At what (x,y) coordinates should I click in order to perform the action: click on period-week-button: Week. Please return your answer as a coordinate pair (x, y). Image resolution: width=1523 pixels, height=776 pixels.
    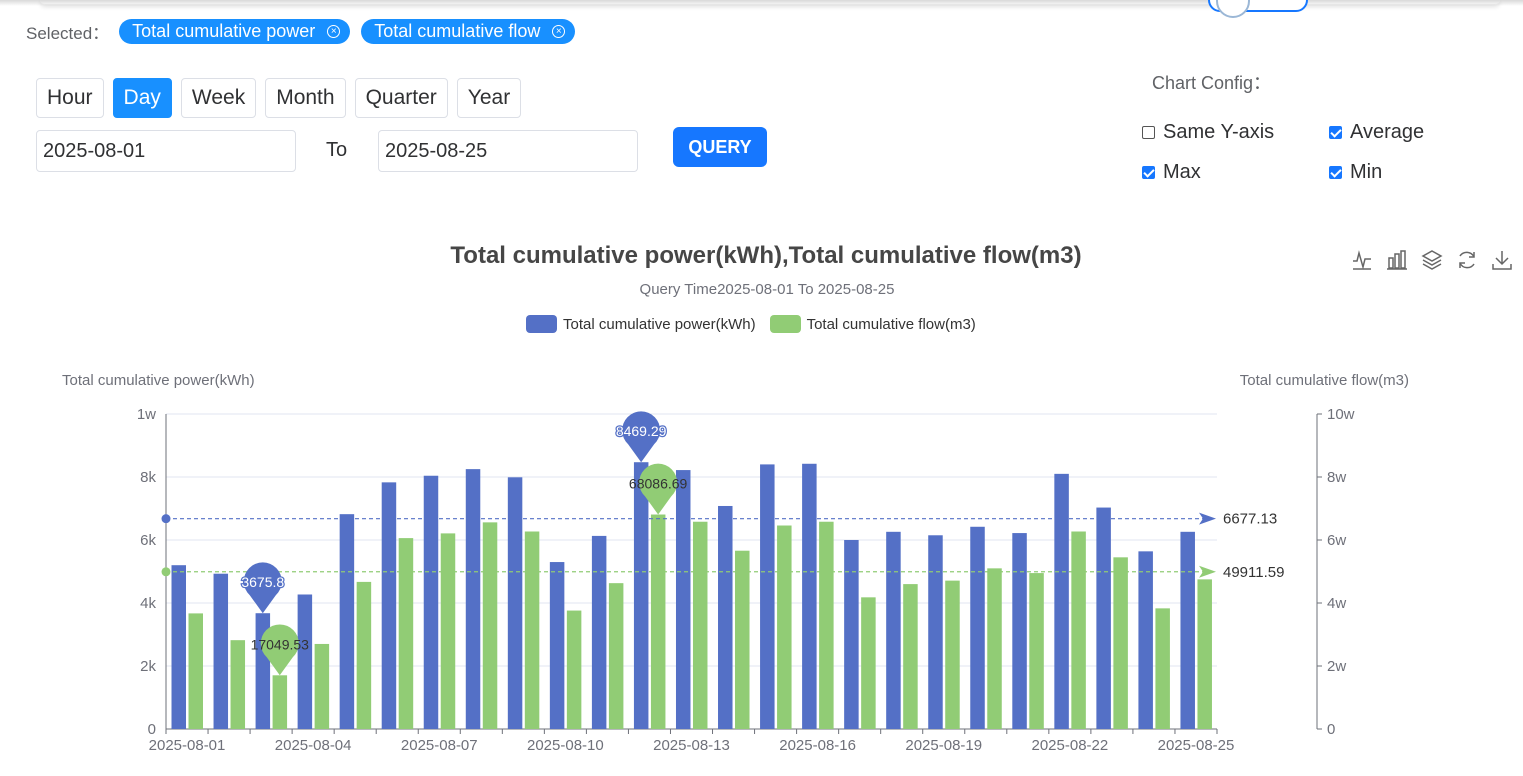
    Looking at the image, I should click on (218, 98).